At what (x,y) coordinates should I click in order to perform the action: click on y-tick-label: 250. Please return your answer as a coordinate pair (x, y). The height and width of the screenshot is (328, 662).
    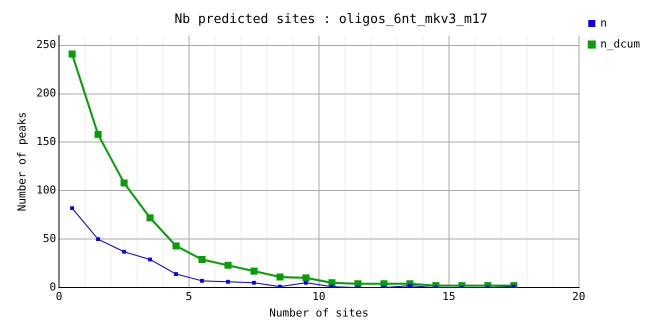
    Looking at the image, I should click on (46, 45).